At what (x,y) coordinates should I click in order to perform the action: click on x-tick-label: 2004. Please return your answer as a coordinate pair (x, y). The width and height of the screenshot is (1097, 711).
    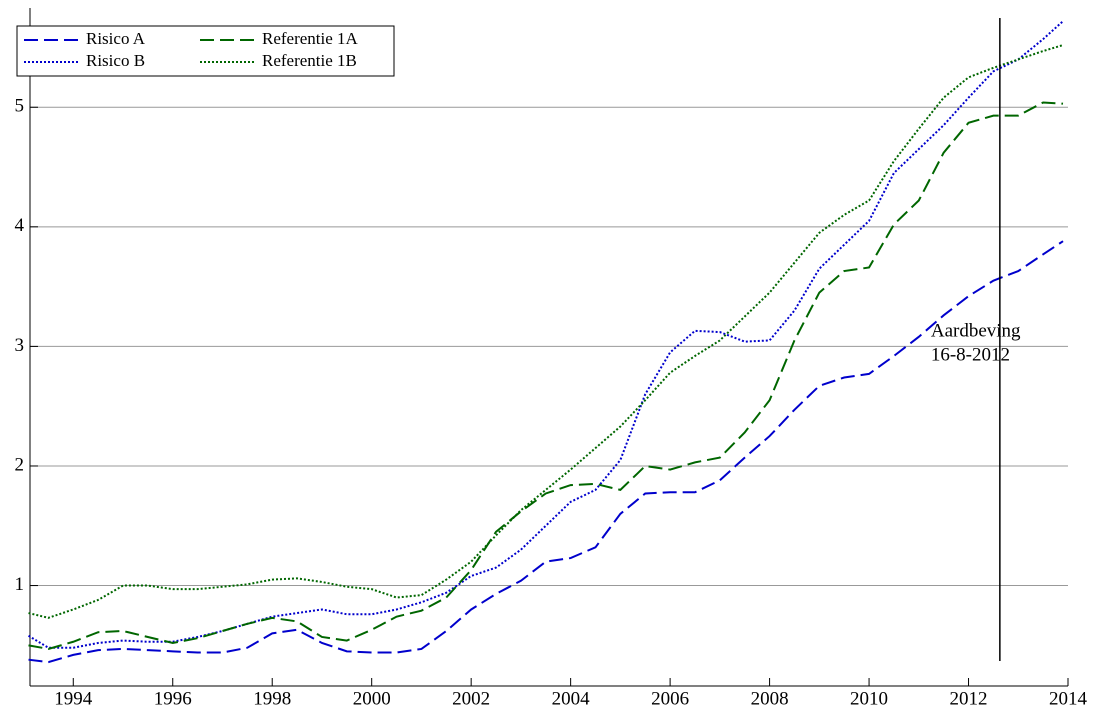
    Looking at the image, I should click on (571, 697).